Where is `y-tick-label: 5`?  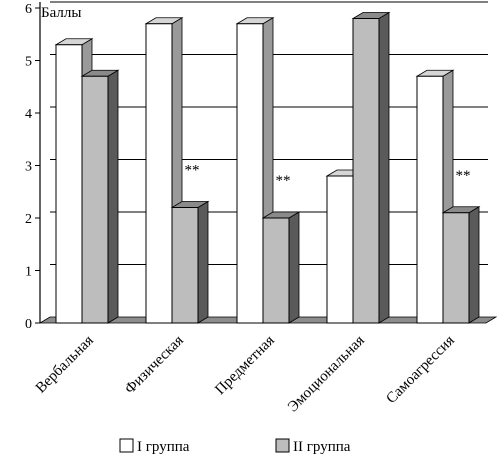 y-tick-label: 5 is located at coordinates (28, 62).